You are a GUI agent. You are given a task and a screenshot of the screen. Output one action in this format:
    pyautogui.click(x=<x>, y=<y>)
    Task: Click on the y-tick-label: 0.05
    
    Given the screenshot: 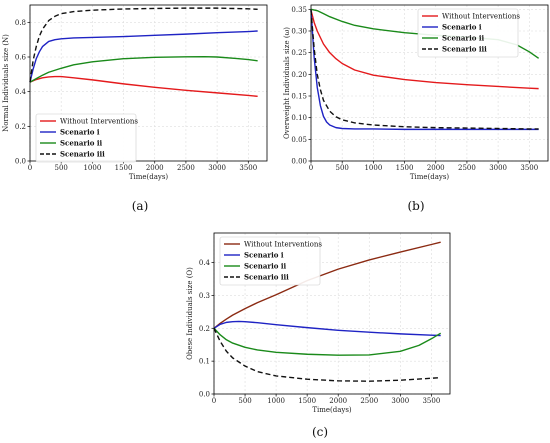 What is the action you would take?
    pyautogui.click(x=299, y=140)
    